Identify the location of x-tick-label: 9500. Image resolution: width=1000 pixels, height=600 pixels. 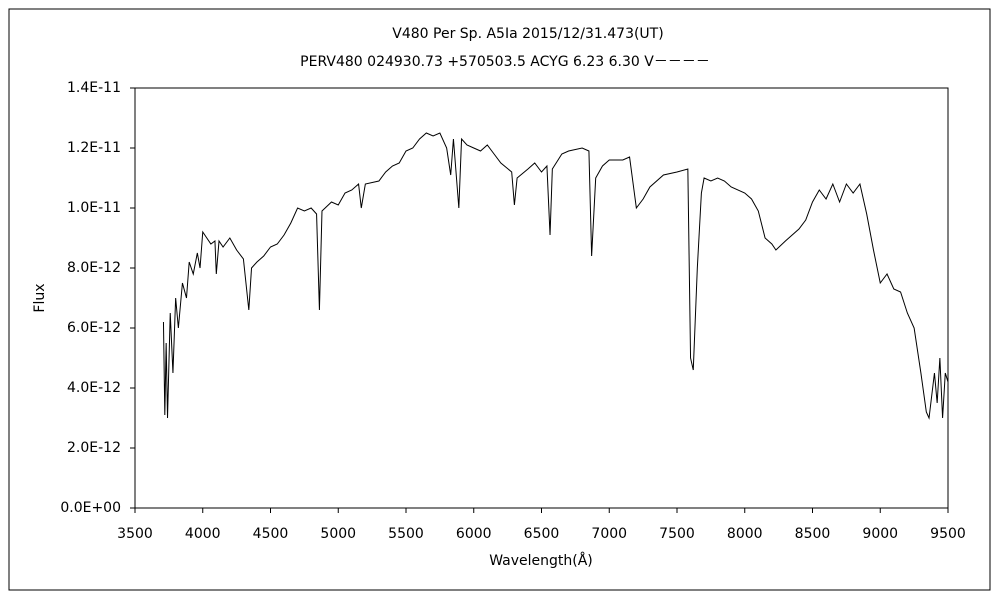
(948, 534).